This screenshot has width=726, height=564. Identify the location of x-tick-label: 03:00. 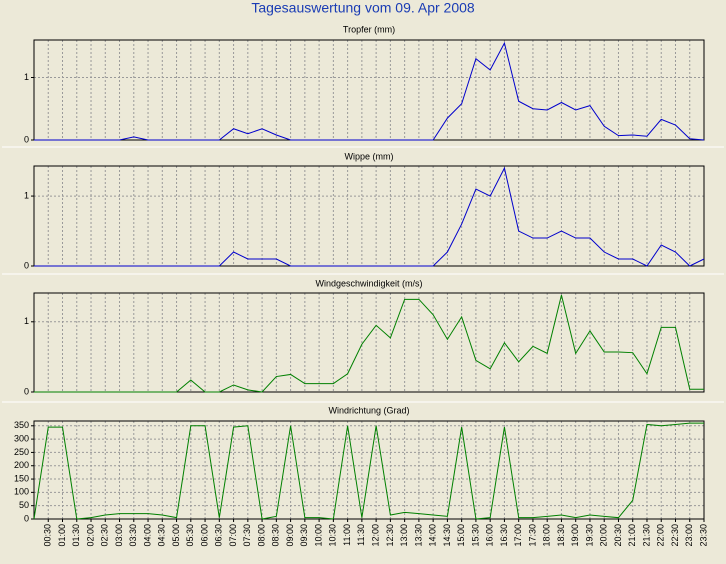
(119, 535).